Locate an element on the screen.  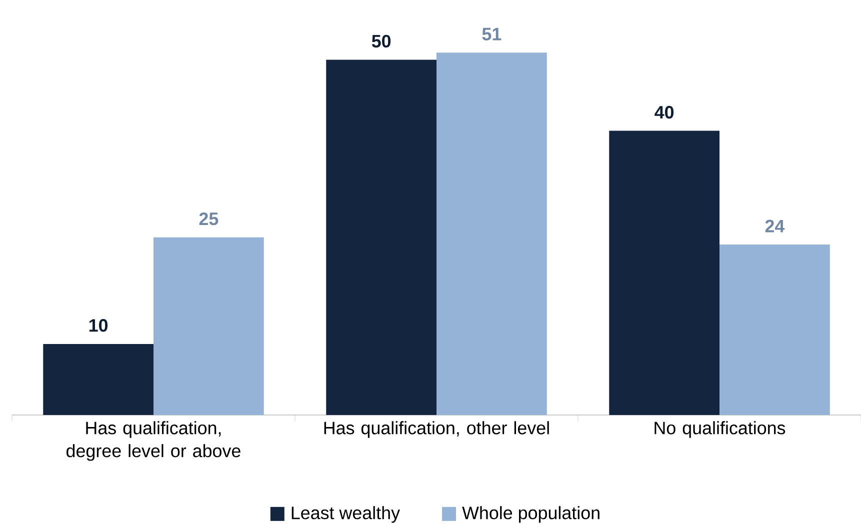
data-label: 25 is located at coordinates (208, 219).